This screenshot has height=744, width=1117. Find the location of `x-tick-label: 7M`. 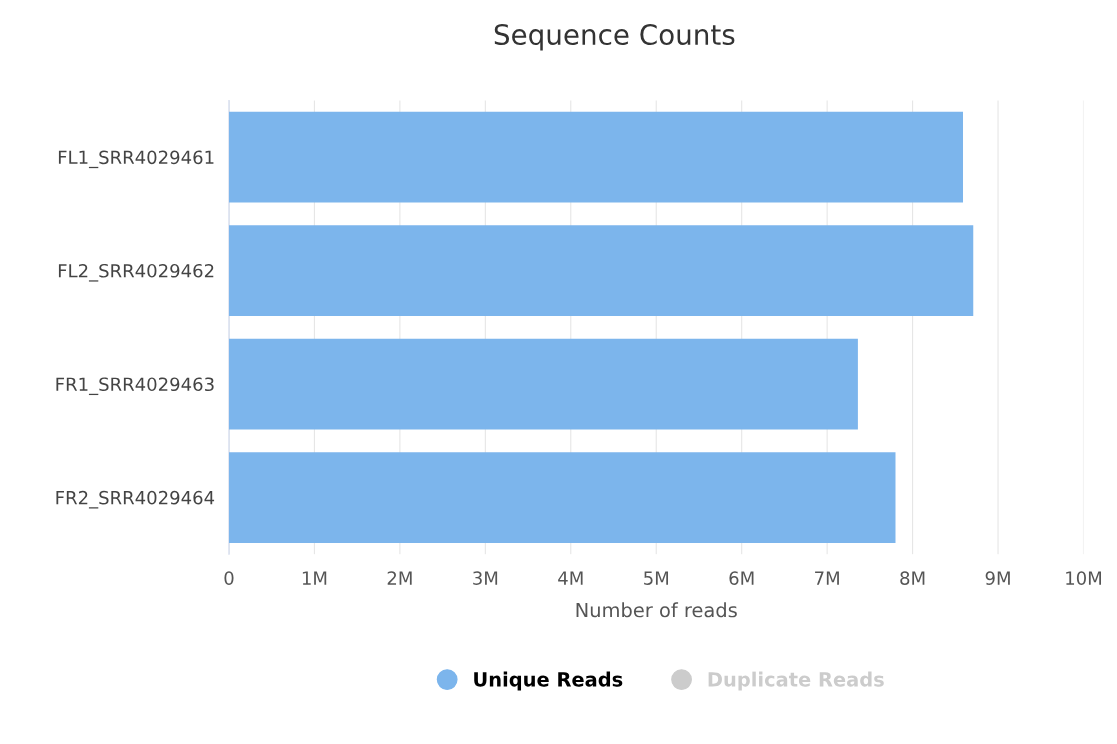

x-tick-label: 7M is located at coordinates (827, 578).